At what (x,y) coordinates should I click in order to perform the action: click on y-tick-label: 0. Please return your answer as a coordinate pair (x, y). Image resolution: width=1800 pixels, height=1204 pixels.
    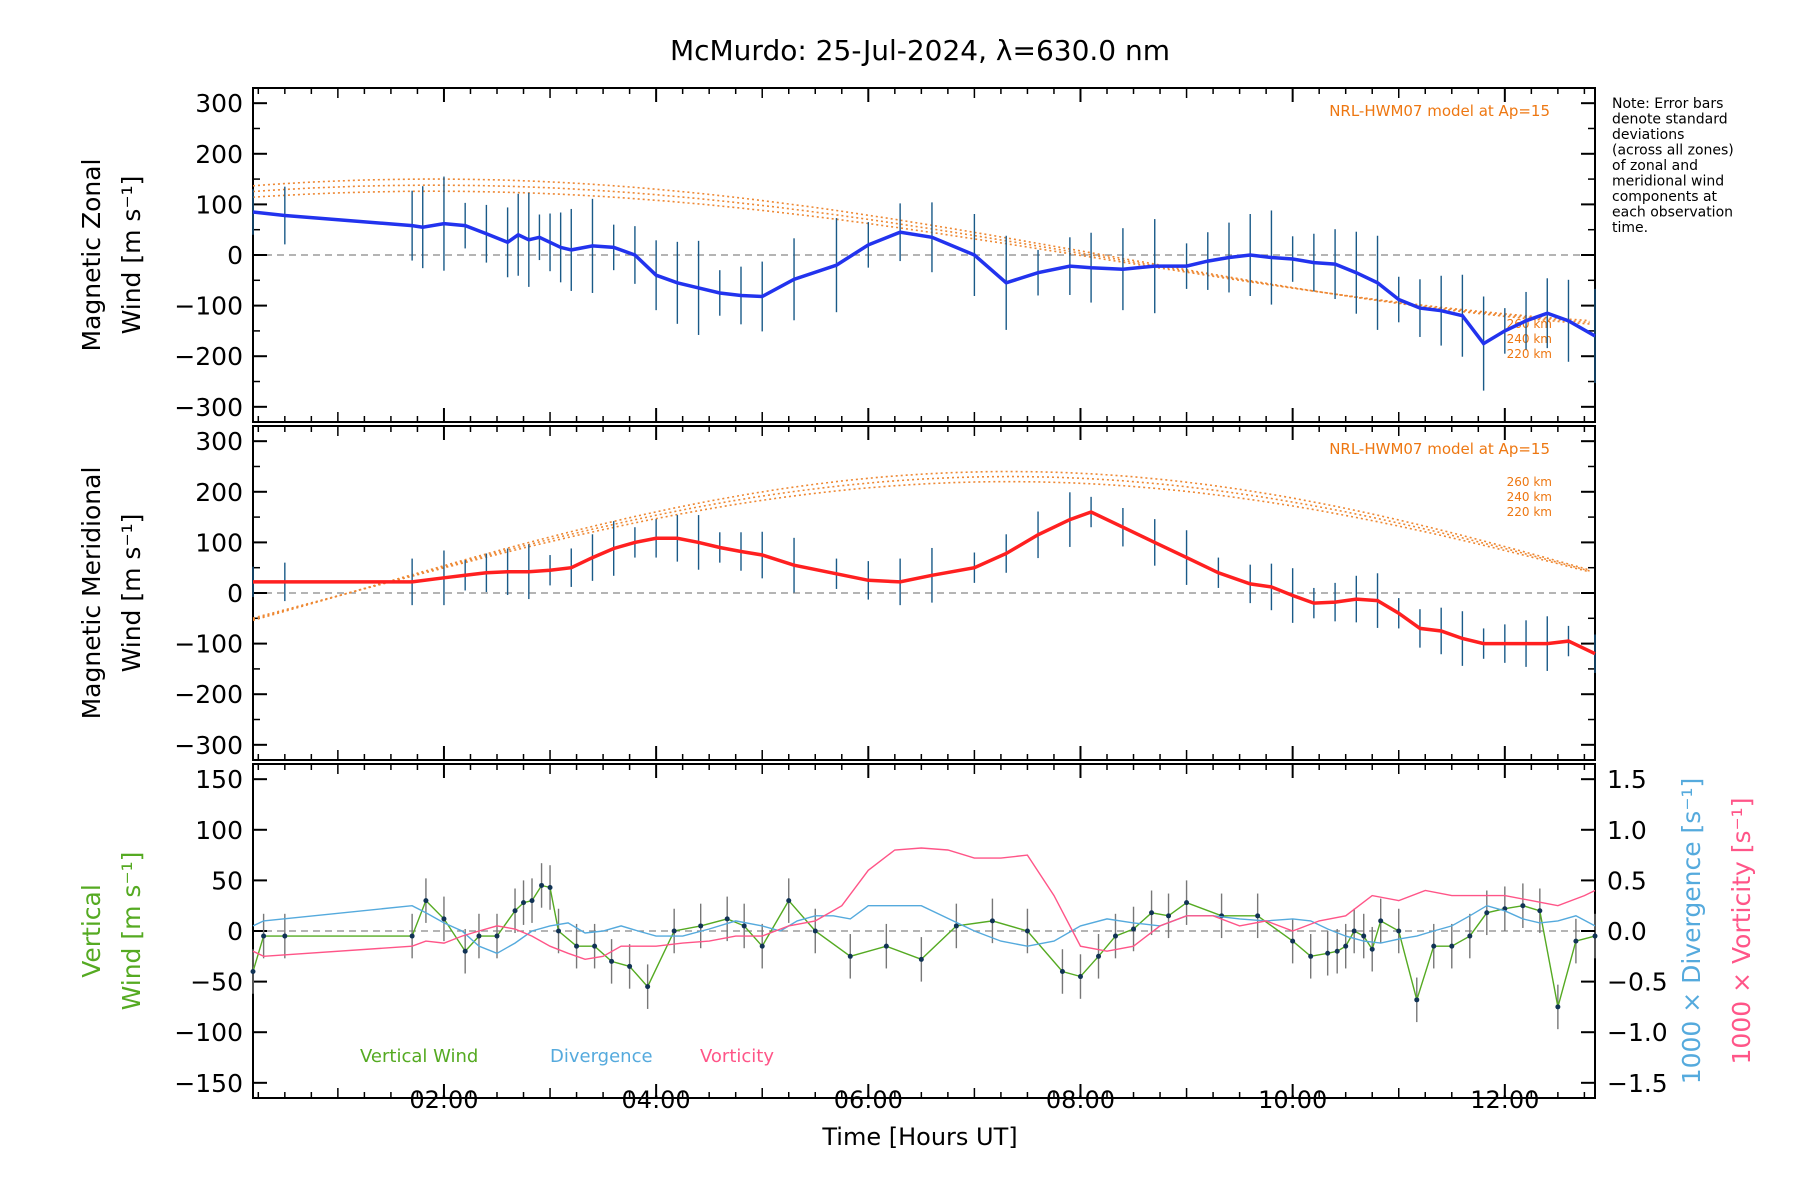
    Looking at the image, I should click on (235, 255).